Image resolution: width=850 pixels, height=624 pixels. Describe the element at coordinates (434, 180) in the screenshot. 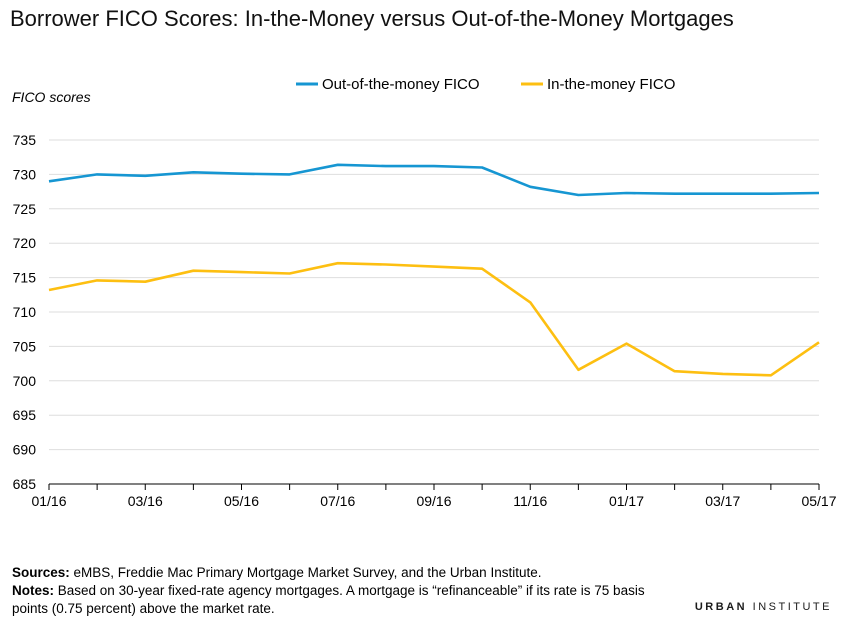

I see `series-line-out-of-the-money` at that location.